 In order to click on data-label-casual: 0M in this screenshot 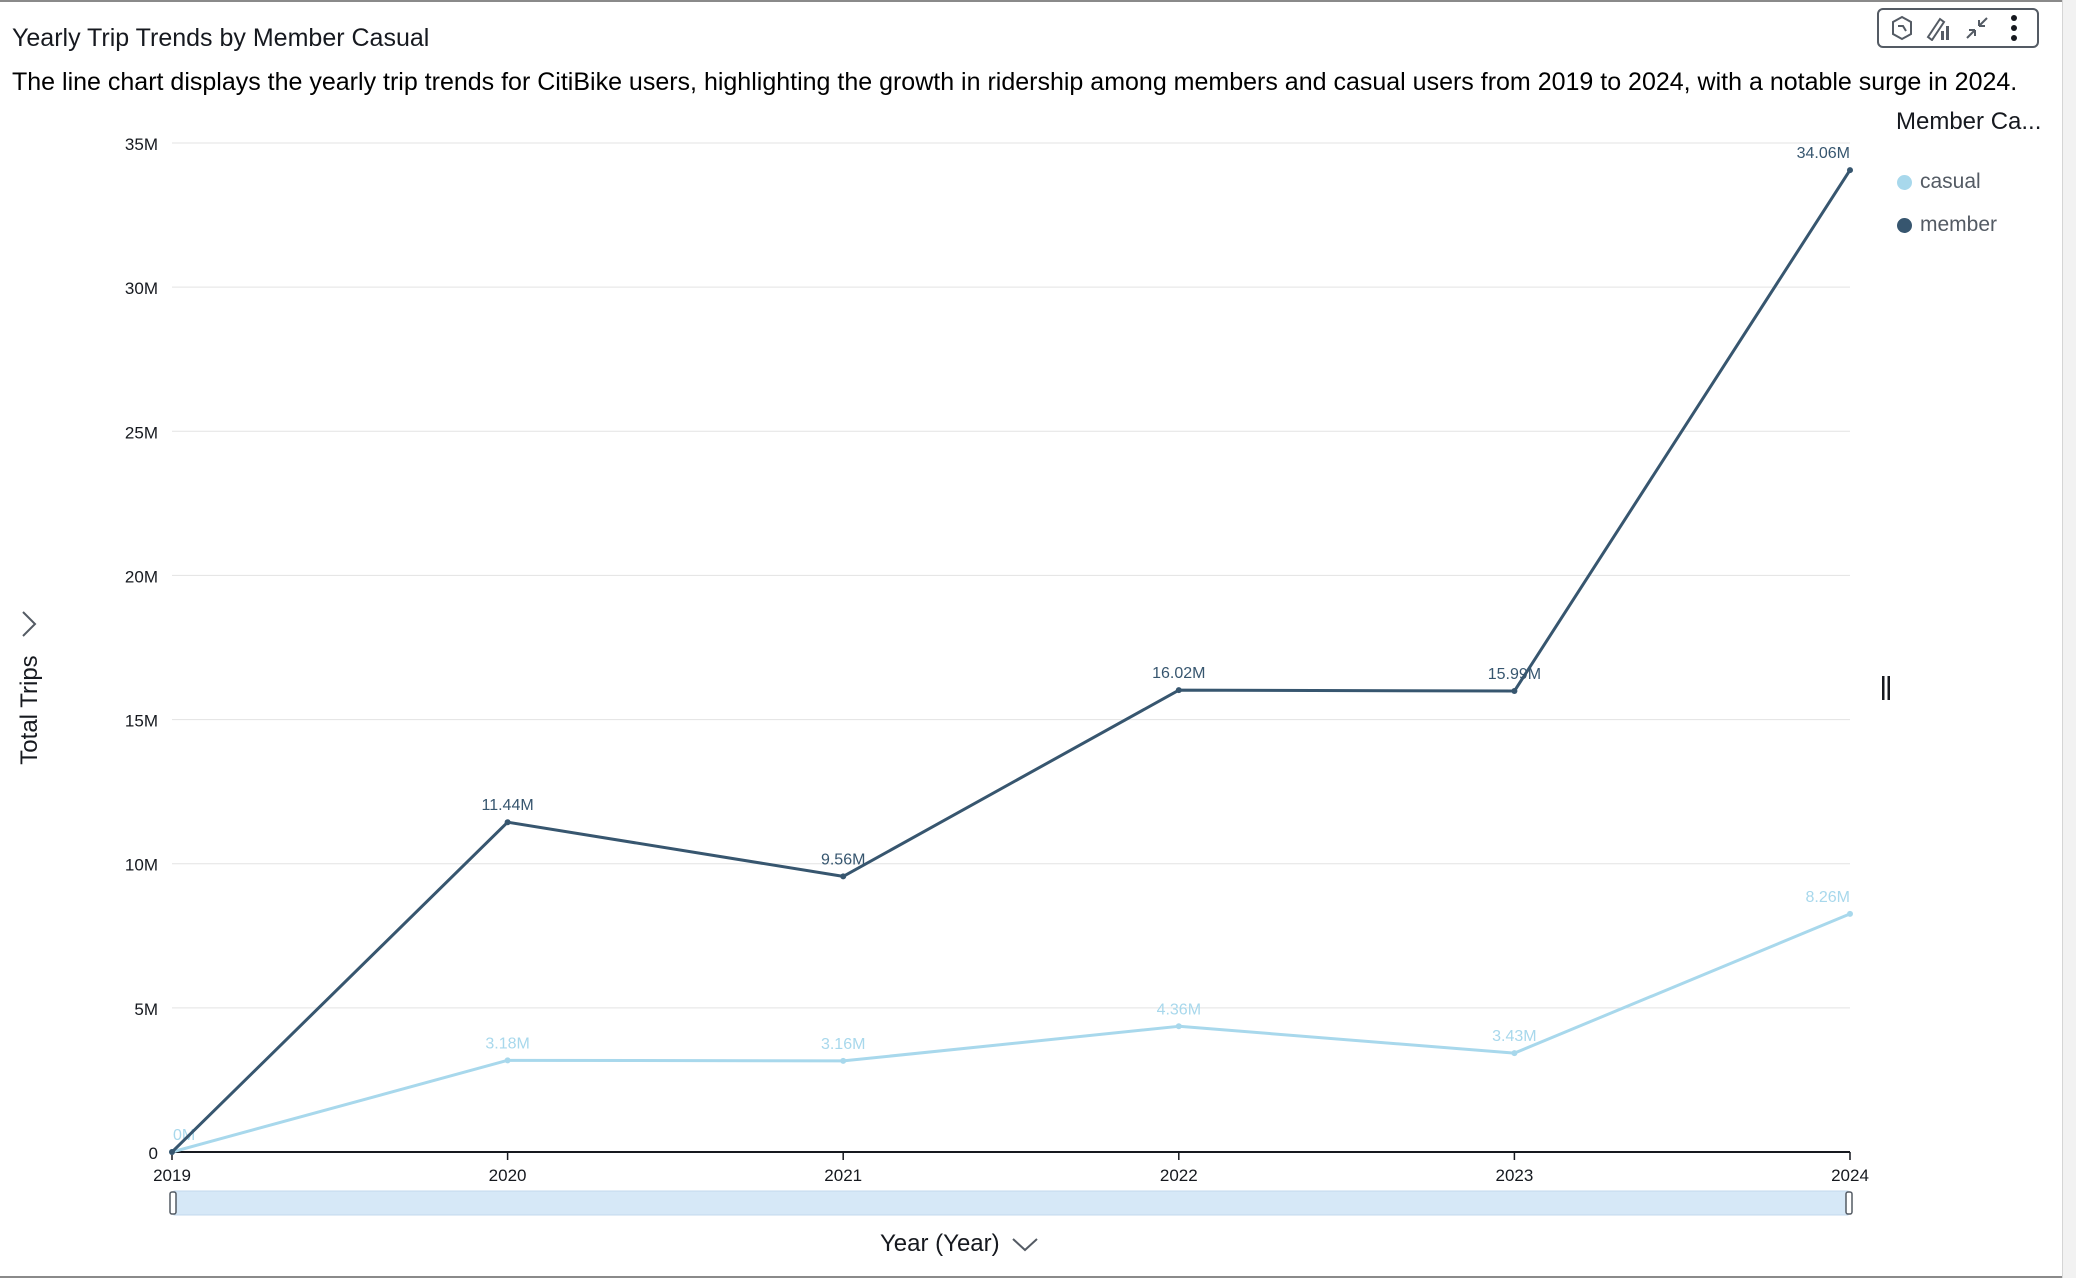, I will do `click(184, 1135)`.